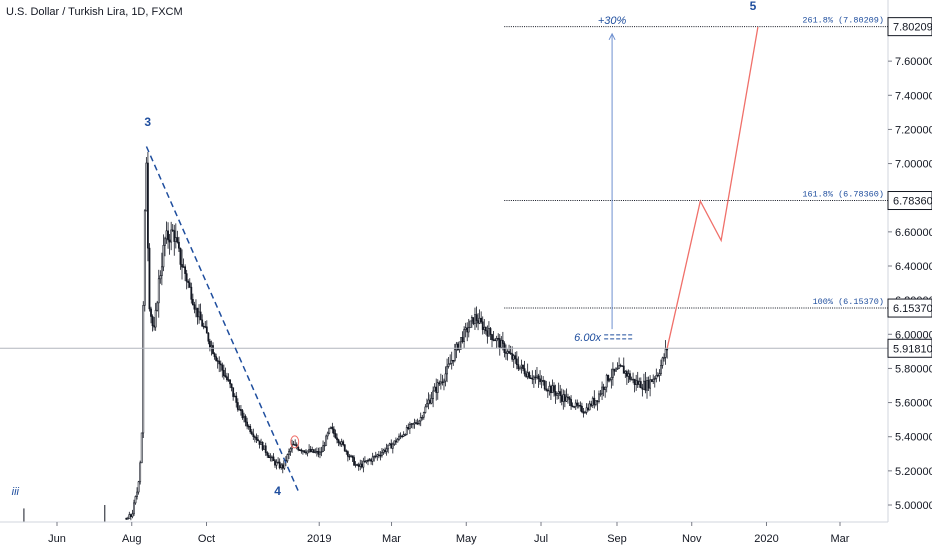 The width and height of the screenshot is (932, 550). I want to click on x-tick-label: May, so click(466, 539).